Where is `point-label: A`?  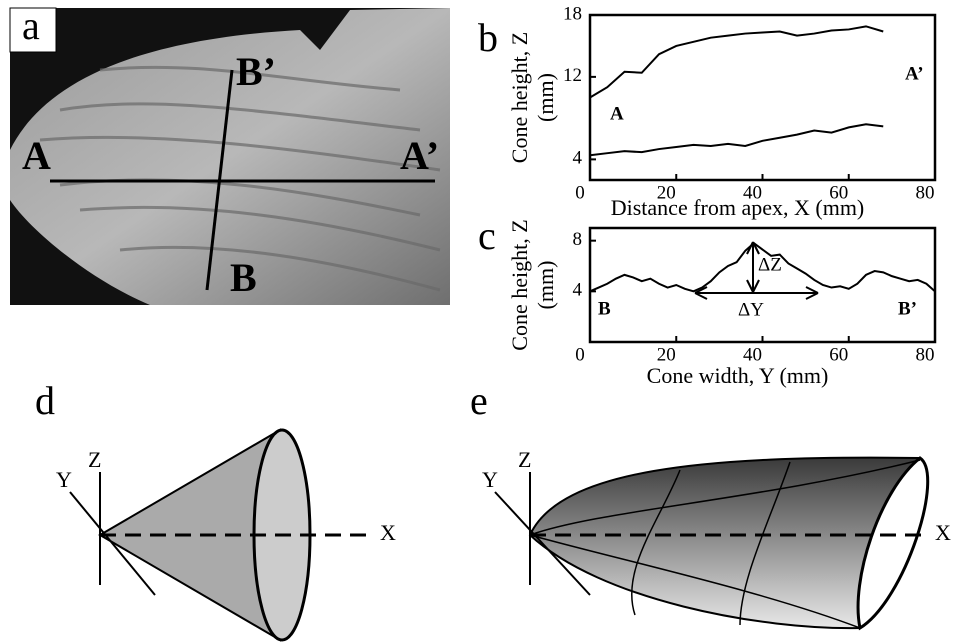
point-label: A is located at coordinates (36, 155).